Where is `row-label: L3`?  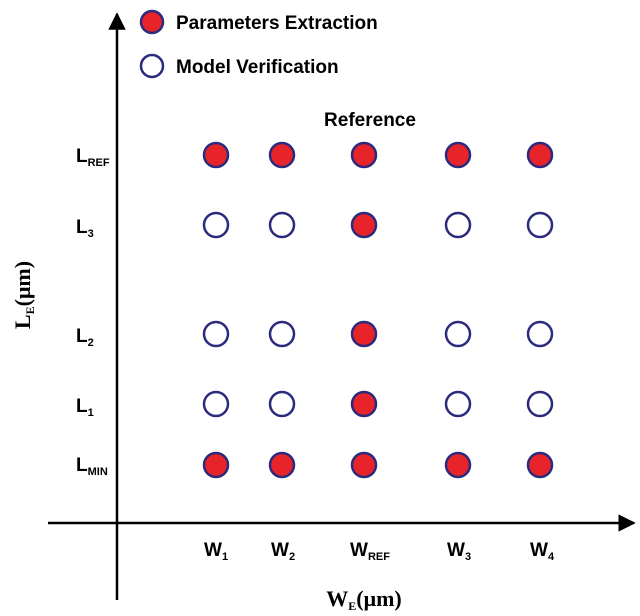 row-label: L3 is located at coordinates (85, 228).